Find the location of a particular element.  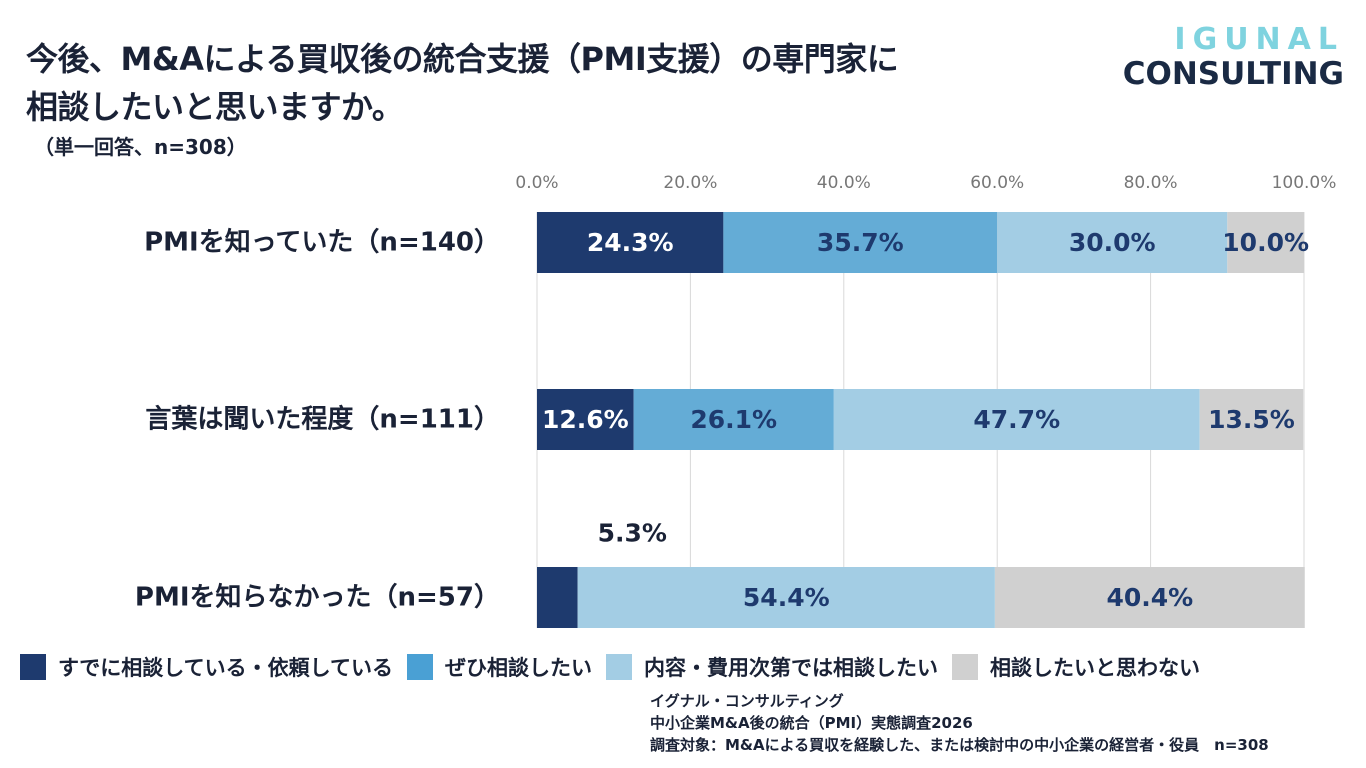

x-tick-label: 20.0% is located at coordinates (690, 183).